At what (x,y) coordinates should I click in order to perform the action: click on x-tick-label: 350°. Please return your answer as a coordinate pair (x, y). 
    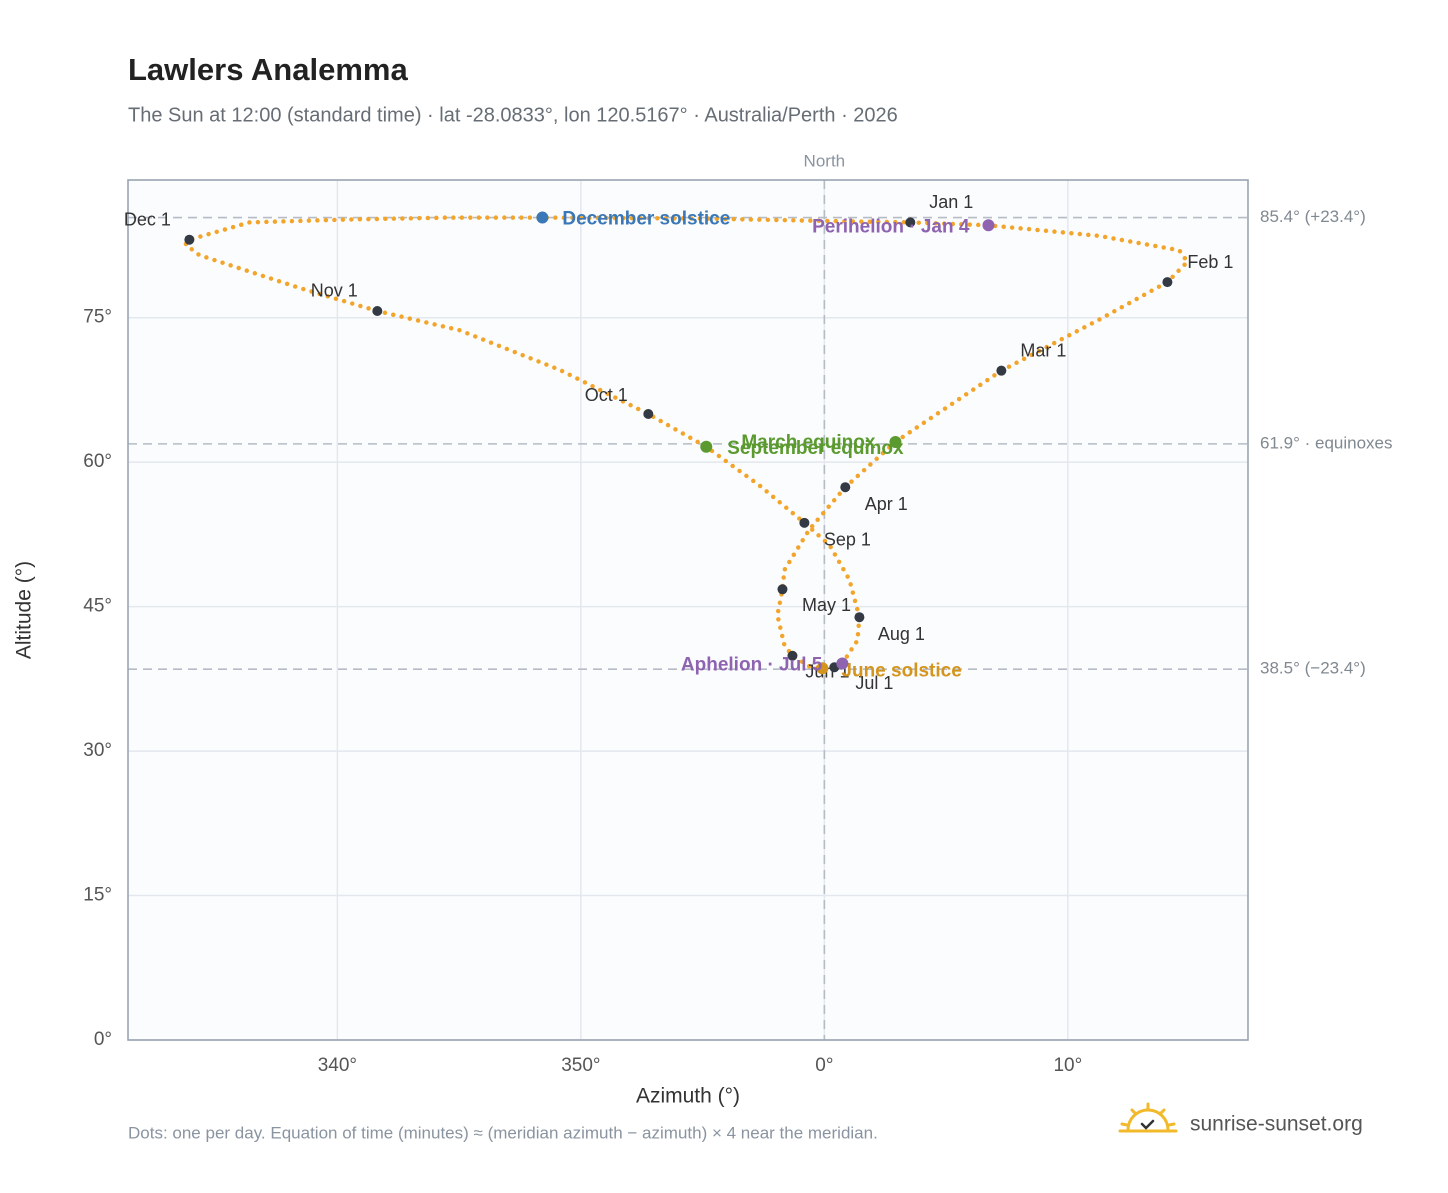
    Looking at the image, I should click on (580, 1065).